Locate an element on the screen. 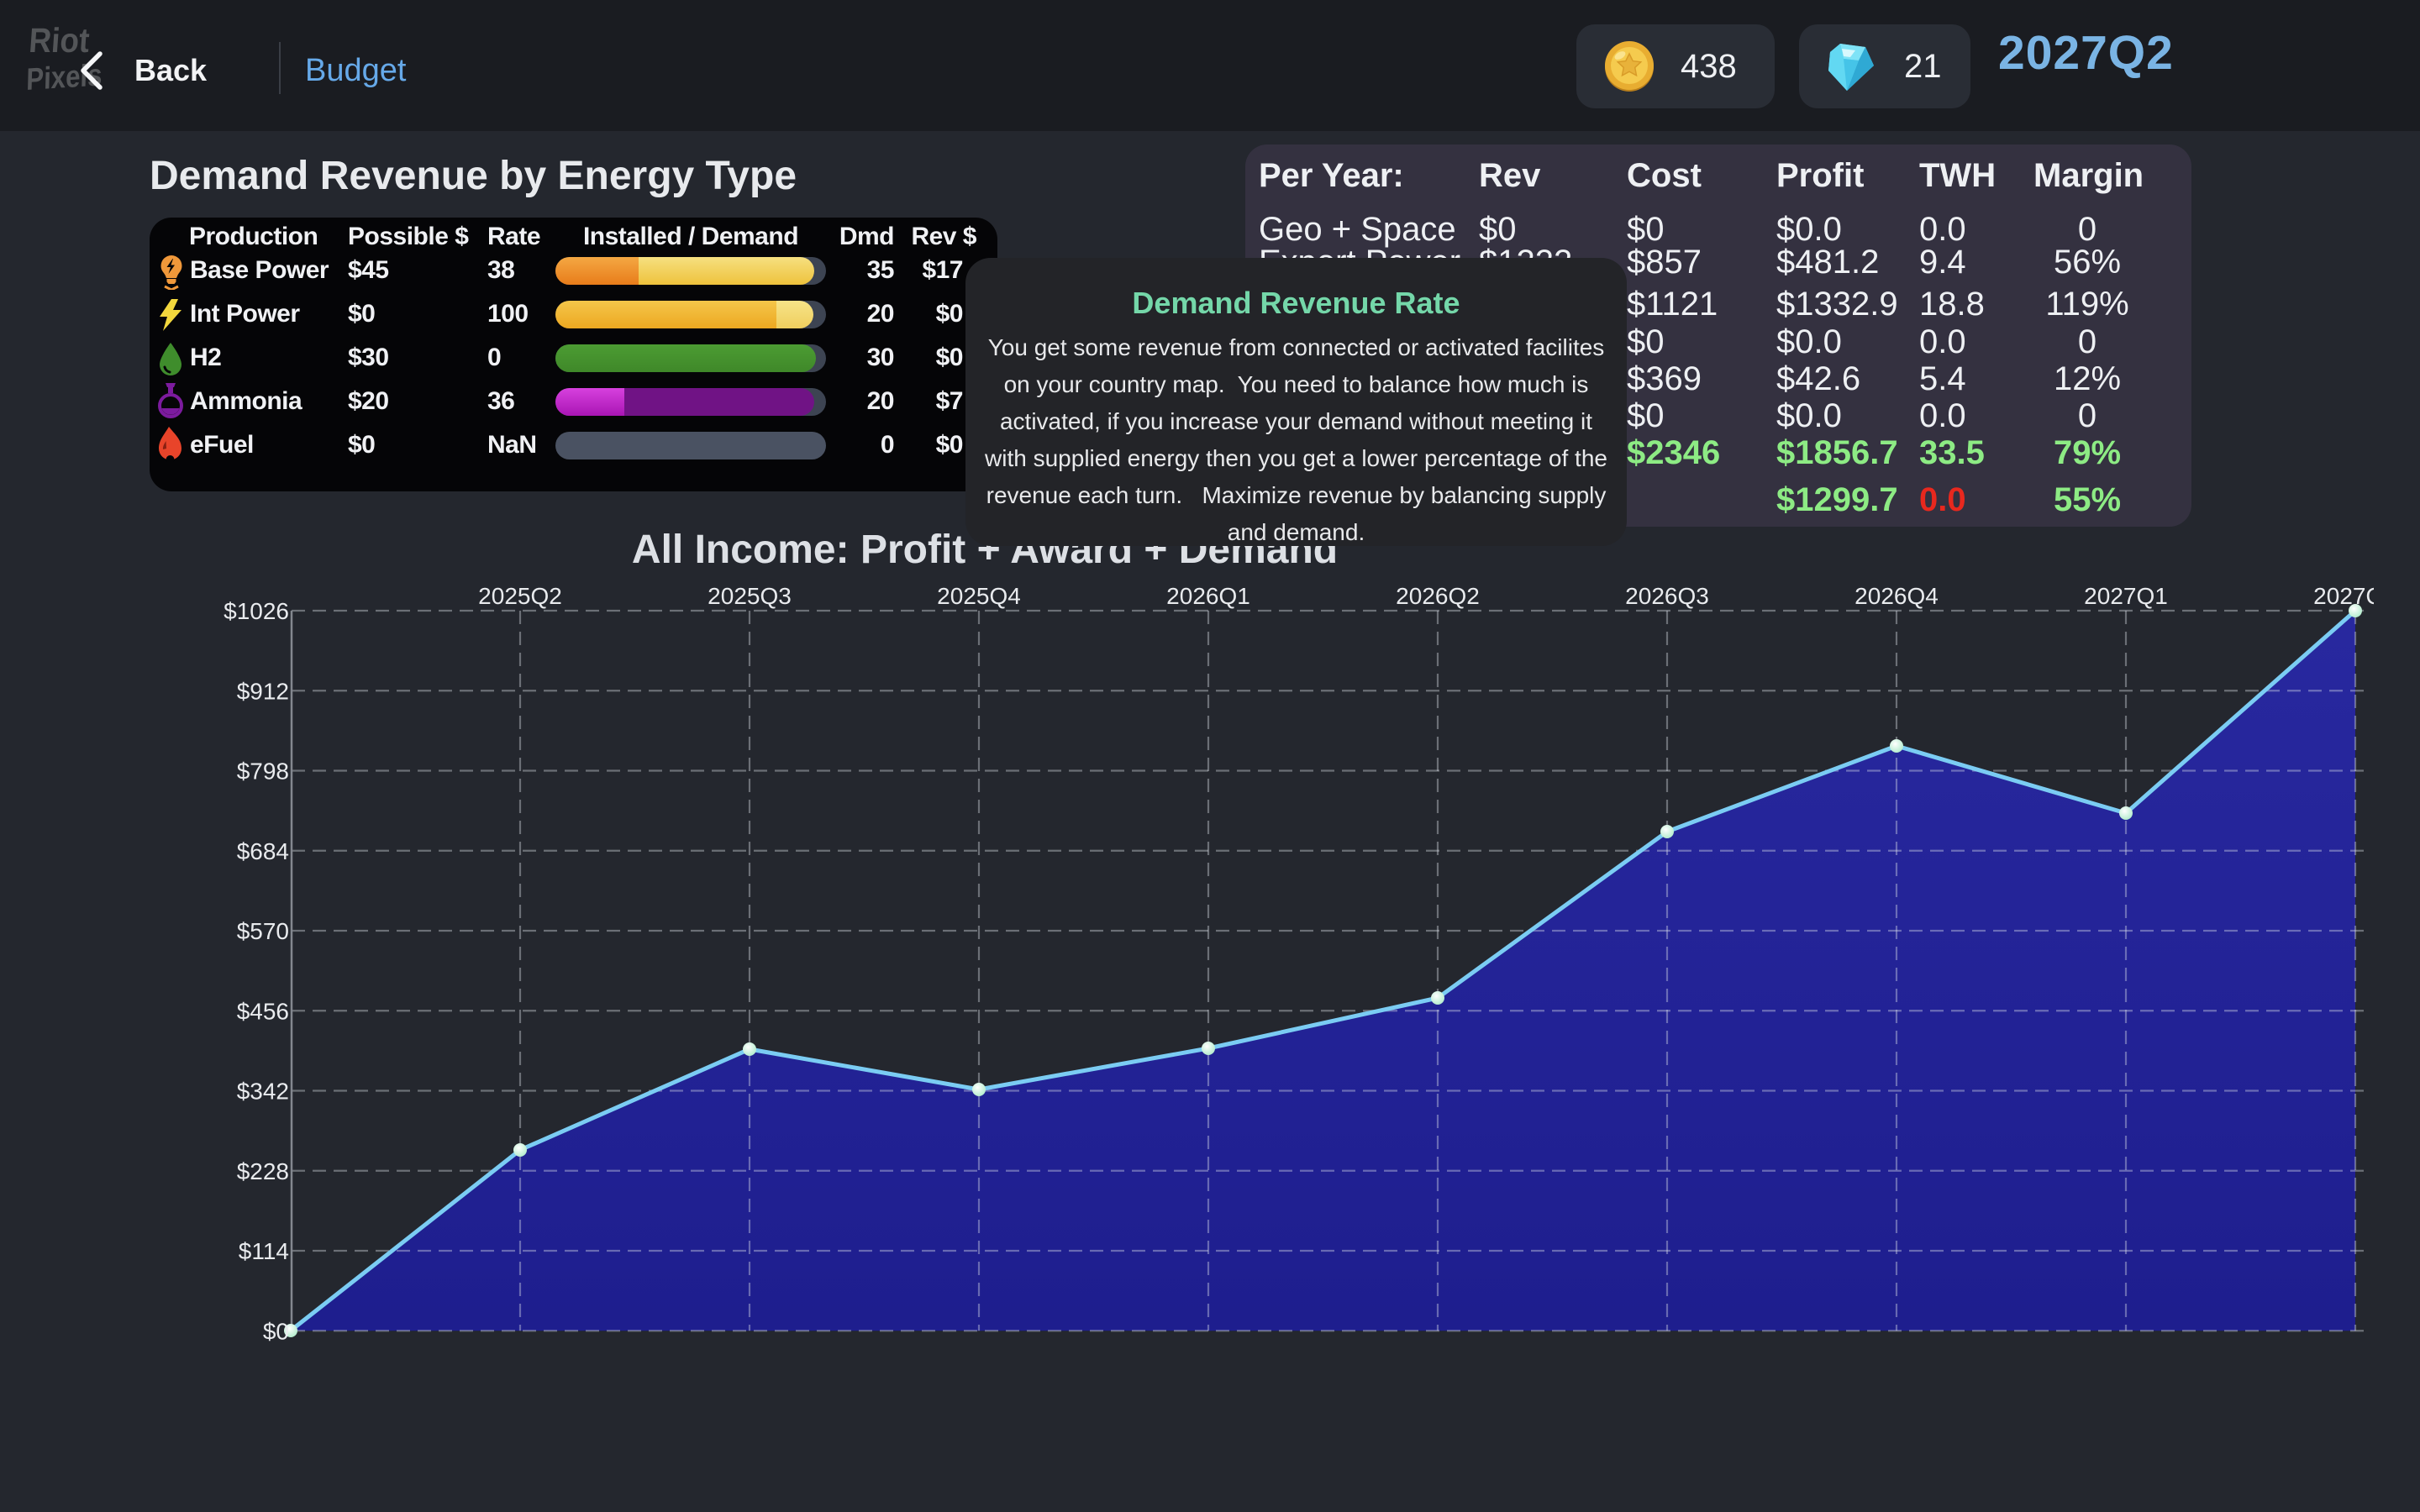  svg-text: 2026Q3 is located at coordinates (1667, 596).